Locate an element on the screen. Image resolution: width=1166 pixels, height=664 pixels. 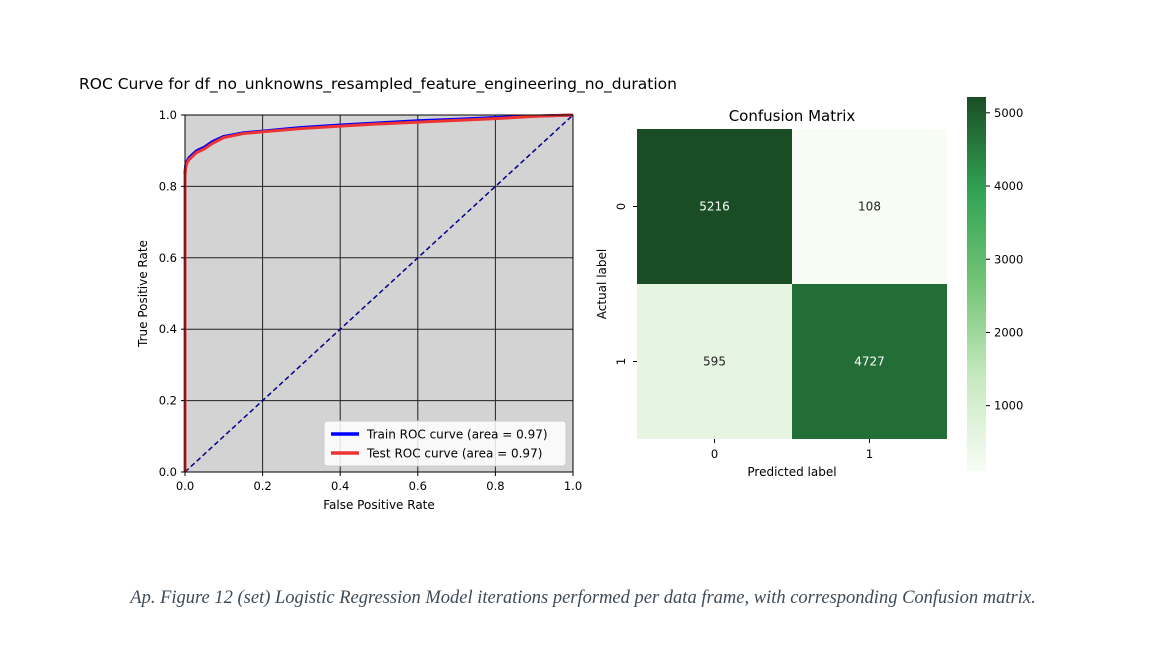
roc-legend-label: Test ROC curve (area = 0.97) is located at coordinates (454, 454).